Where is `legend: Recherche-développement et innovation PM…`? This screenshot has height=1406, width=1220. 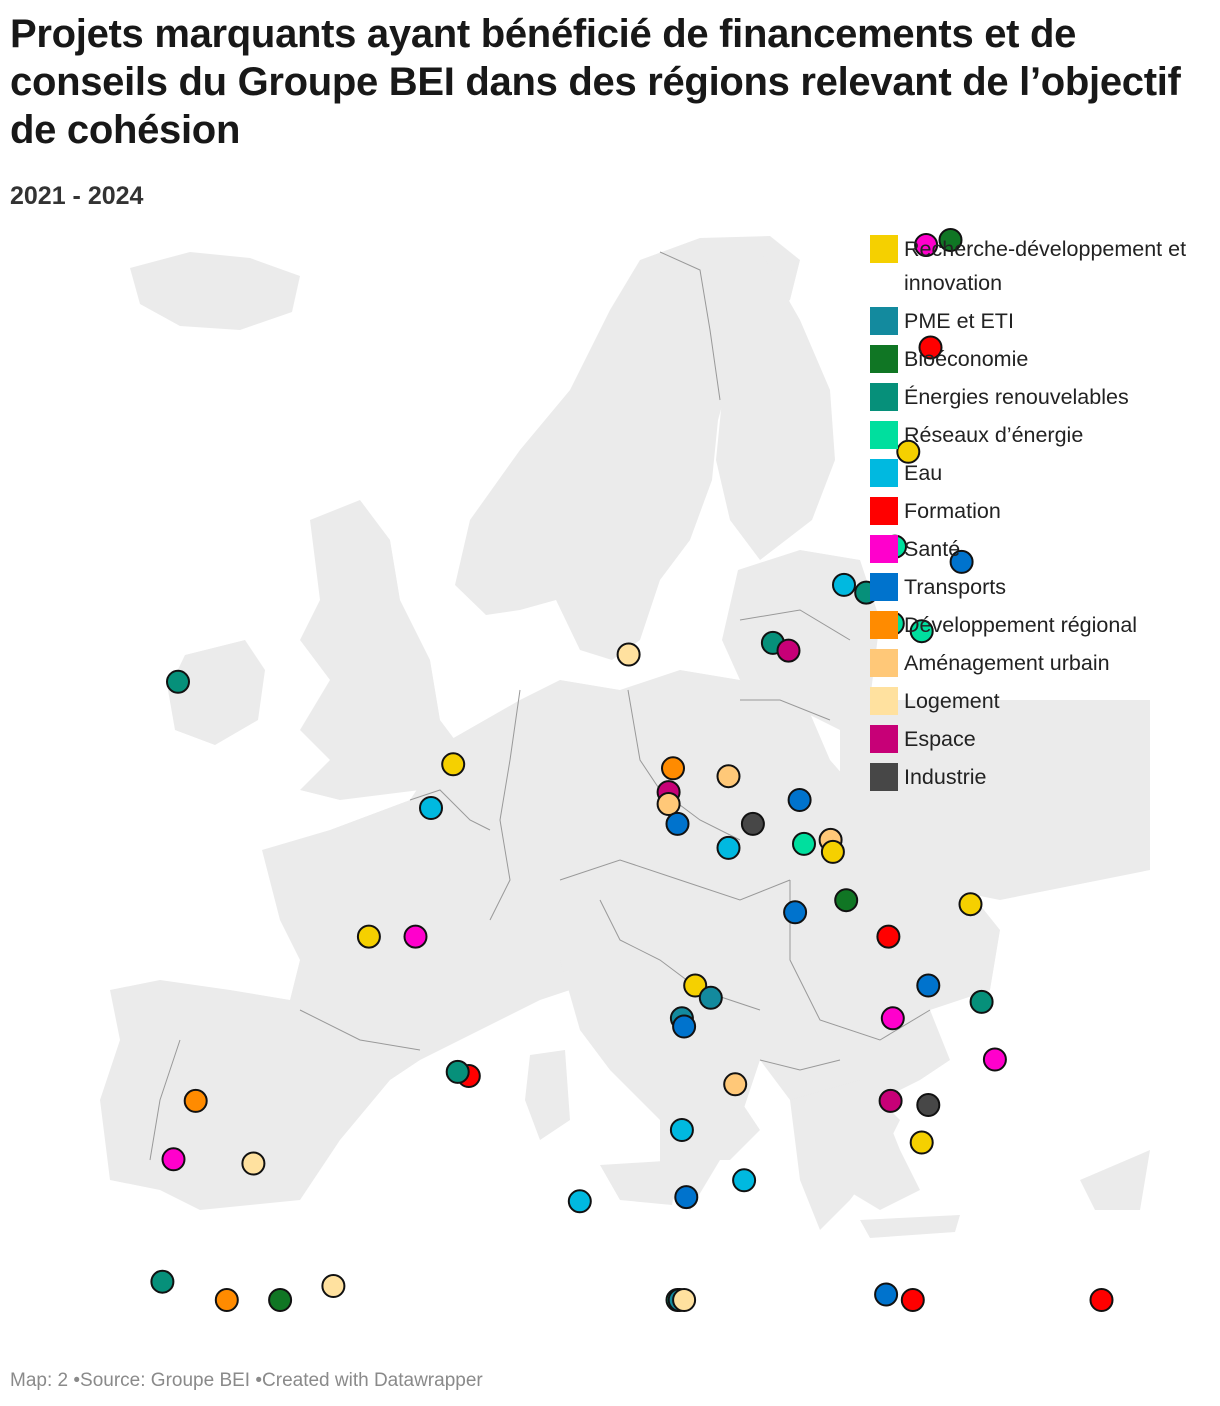
legend: Recherche-développement et innovation PM… is located at coordinates (1040, 517).